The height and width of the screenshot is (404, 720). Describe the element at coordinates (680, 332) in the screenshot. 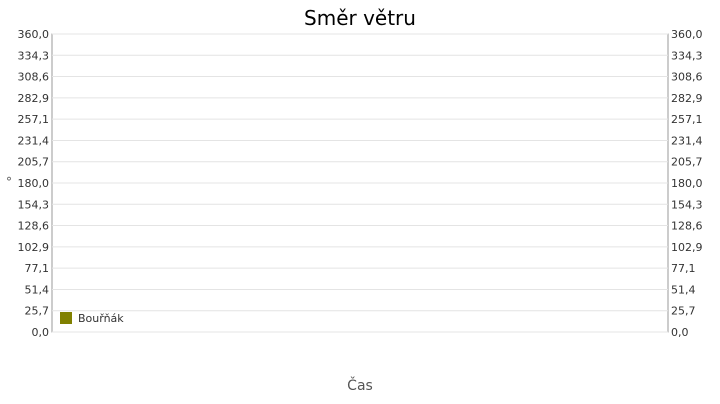

I see `y2-tick-label: 0,0` at that location.